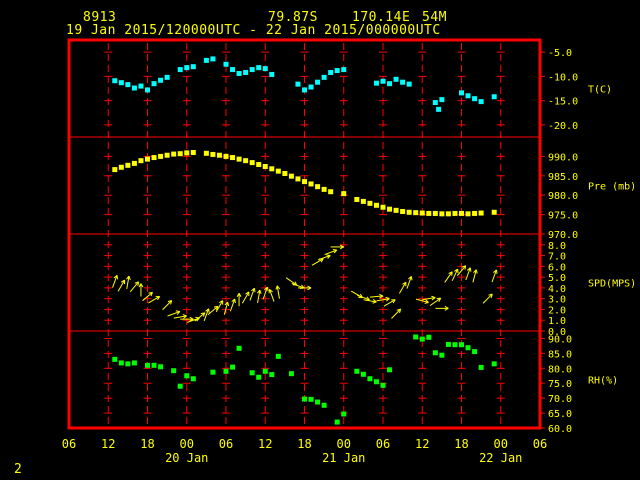 The width and height of the screenshot is (640, 480). I want to click on y-tick-label-wind-4: 4.0, so click(557, 289).